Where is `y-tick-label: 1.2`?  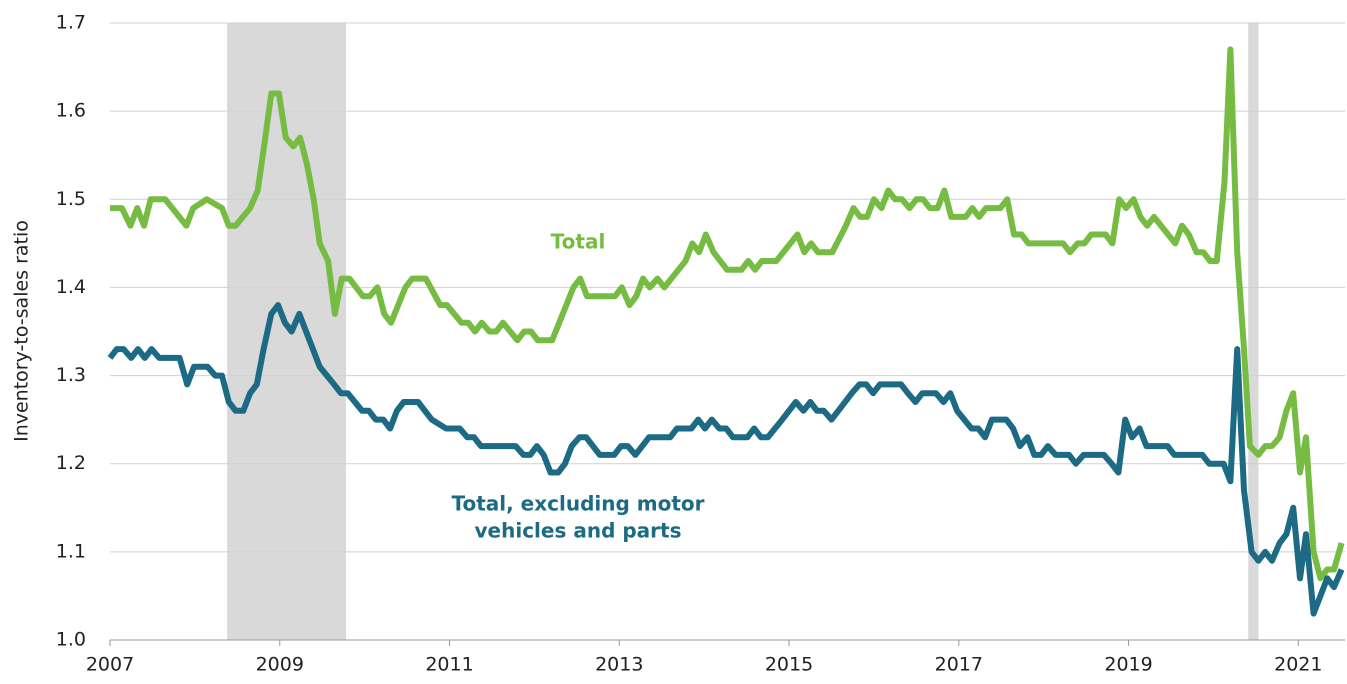 y-tick-label: 1.2 is located at coordinates (71, 463).